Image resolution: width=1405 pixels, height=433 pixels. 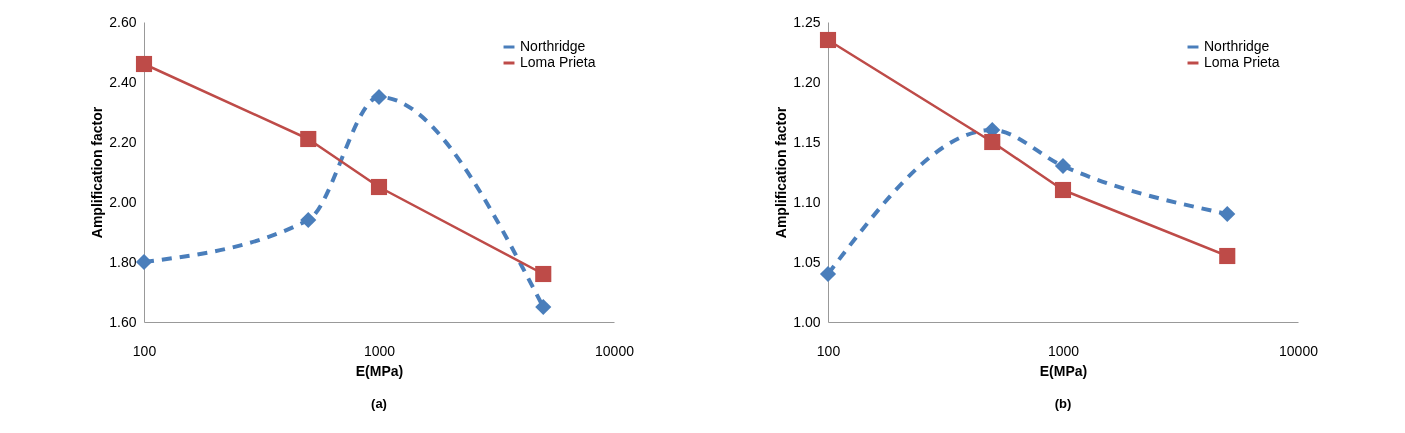 What do you see at coordinates (807, 21) in the screenshot?
I see `y-tick-label: 1.25` at bounding box center [807, 21].